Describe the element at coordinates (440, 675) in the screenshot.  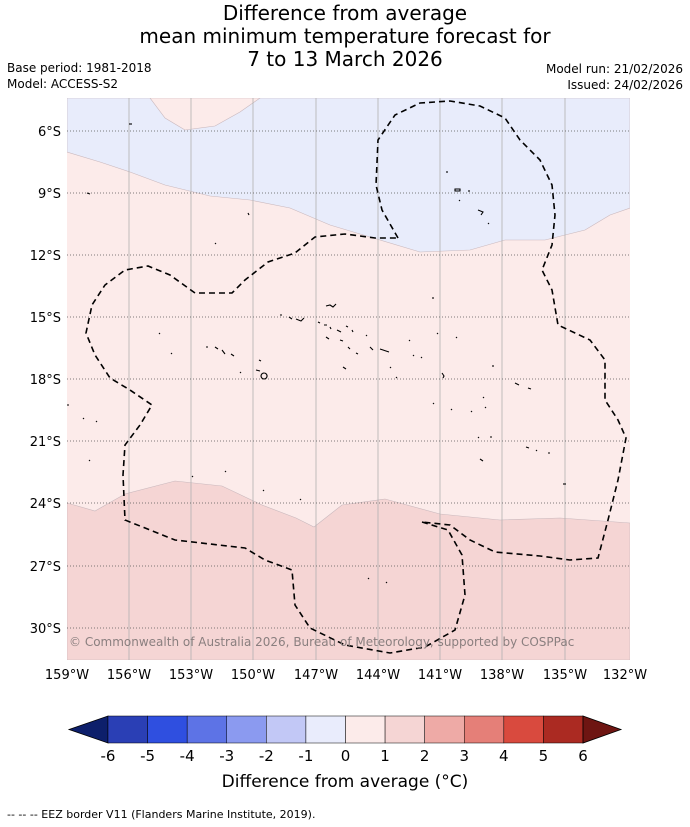
I see `lon-label: 141°W` at that location.